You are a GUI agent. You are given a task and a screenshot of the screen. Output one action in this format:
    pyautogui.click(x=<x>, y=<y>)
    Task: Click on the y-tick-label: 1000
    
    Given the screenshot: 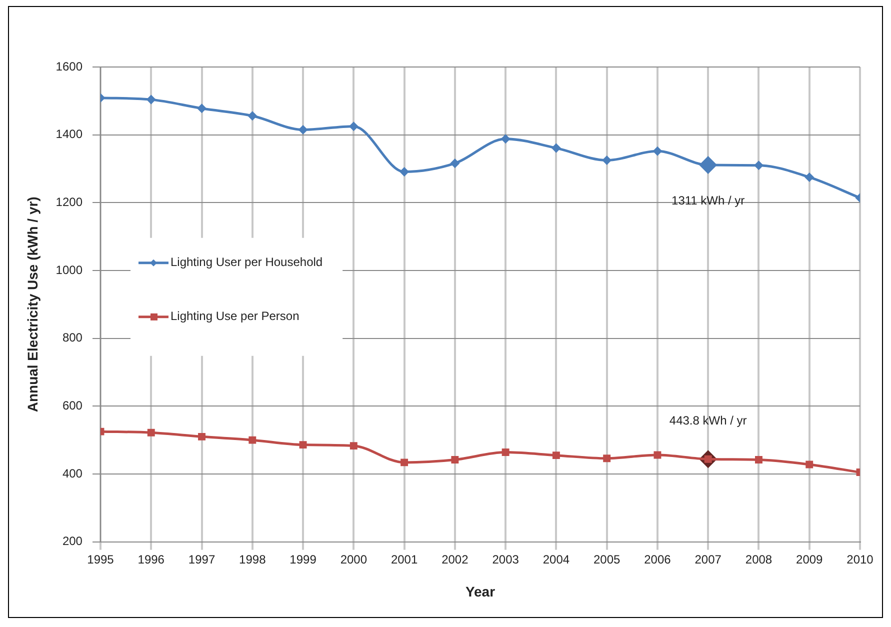 What is the action you would take?
    pyautogui.click(x=69, y=269)
    